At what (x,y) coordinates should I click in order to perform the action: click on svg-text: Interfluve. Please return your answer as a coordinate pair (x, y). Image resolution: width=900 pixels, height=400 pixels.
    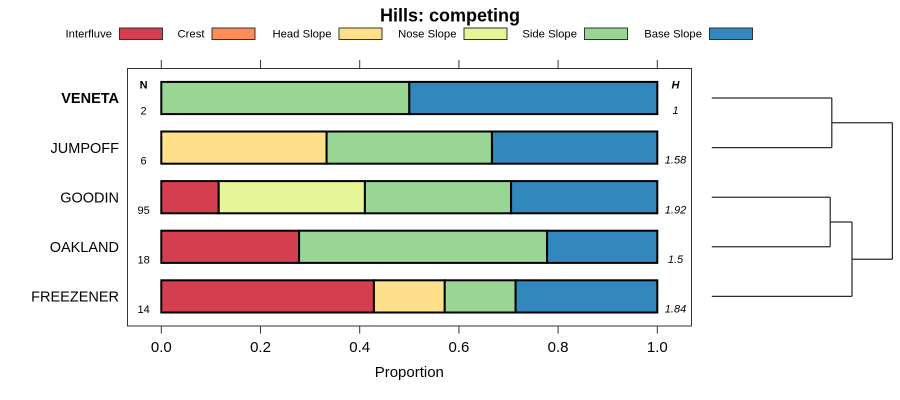
    Looking at the image, I should click on (89, 35).